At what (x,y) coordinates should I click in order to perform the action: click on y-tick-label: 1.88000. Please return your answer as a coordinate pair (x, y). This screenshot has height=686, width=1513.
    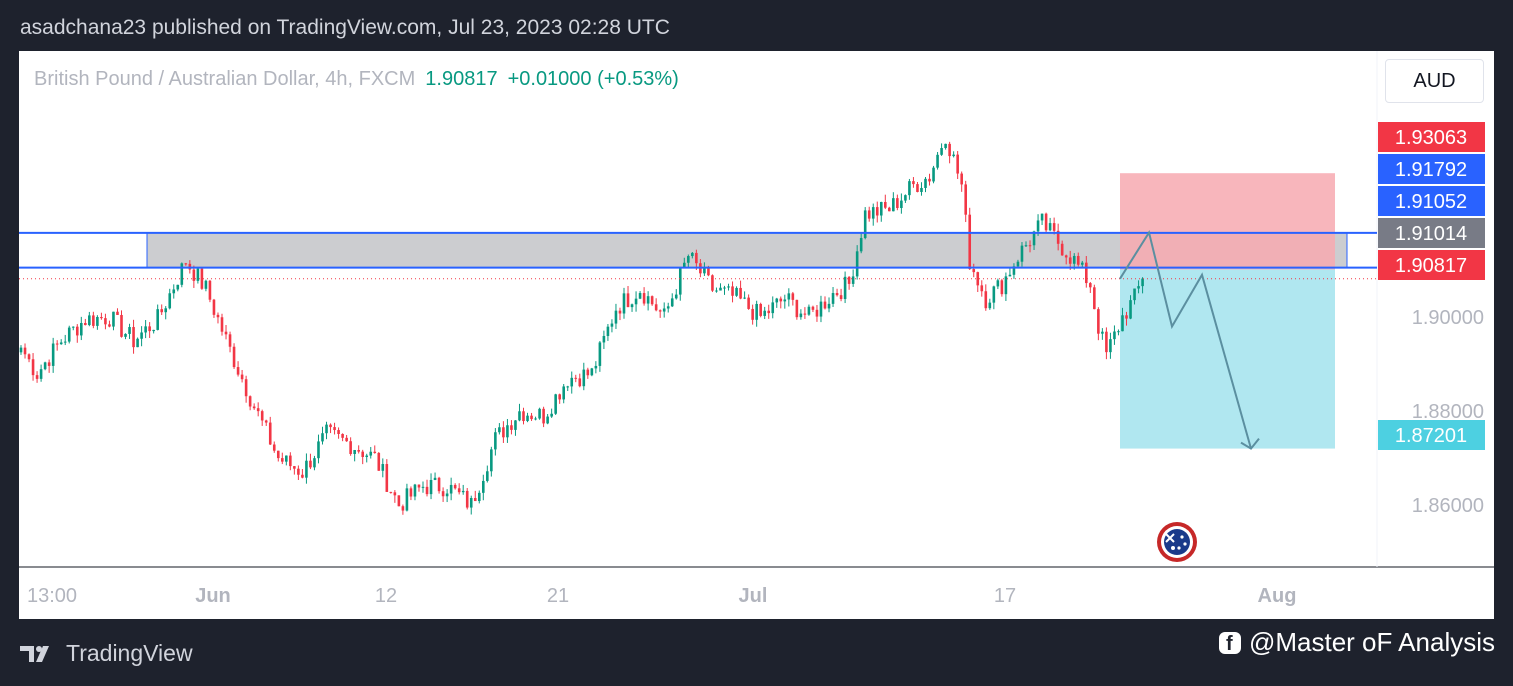
    Looking at the image, I should click on (1448, 412).